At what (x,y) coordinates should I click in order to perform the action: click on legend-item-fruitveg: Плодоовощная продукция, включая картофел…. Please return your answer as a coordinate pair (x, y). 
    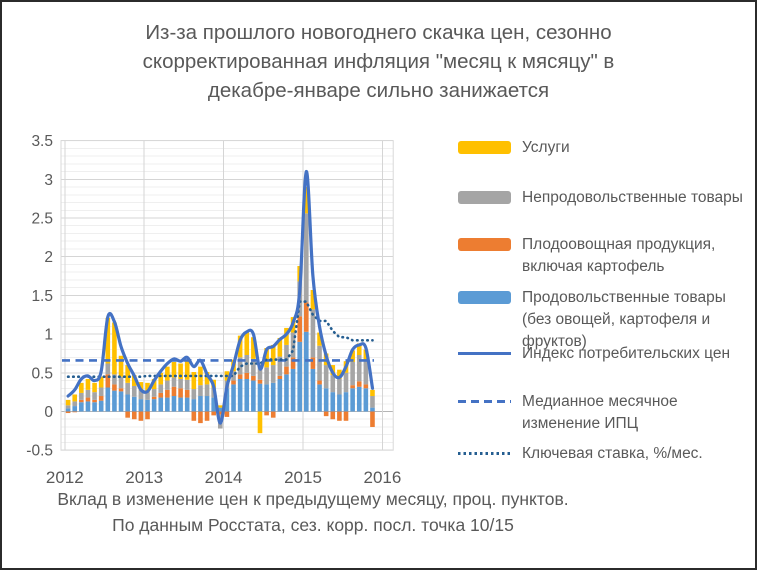
    Looking at the image, I should click on (606, 256).